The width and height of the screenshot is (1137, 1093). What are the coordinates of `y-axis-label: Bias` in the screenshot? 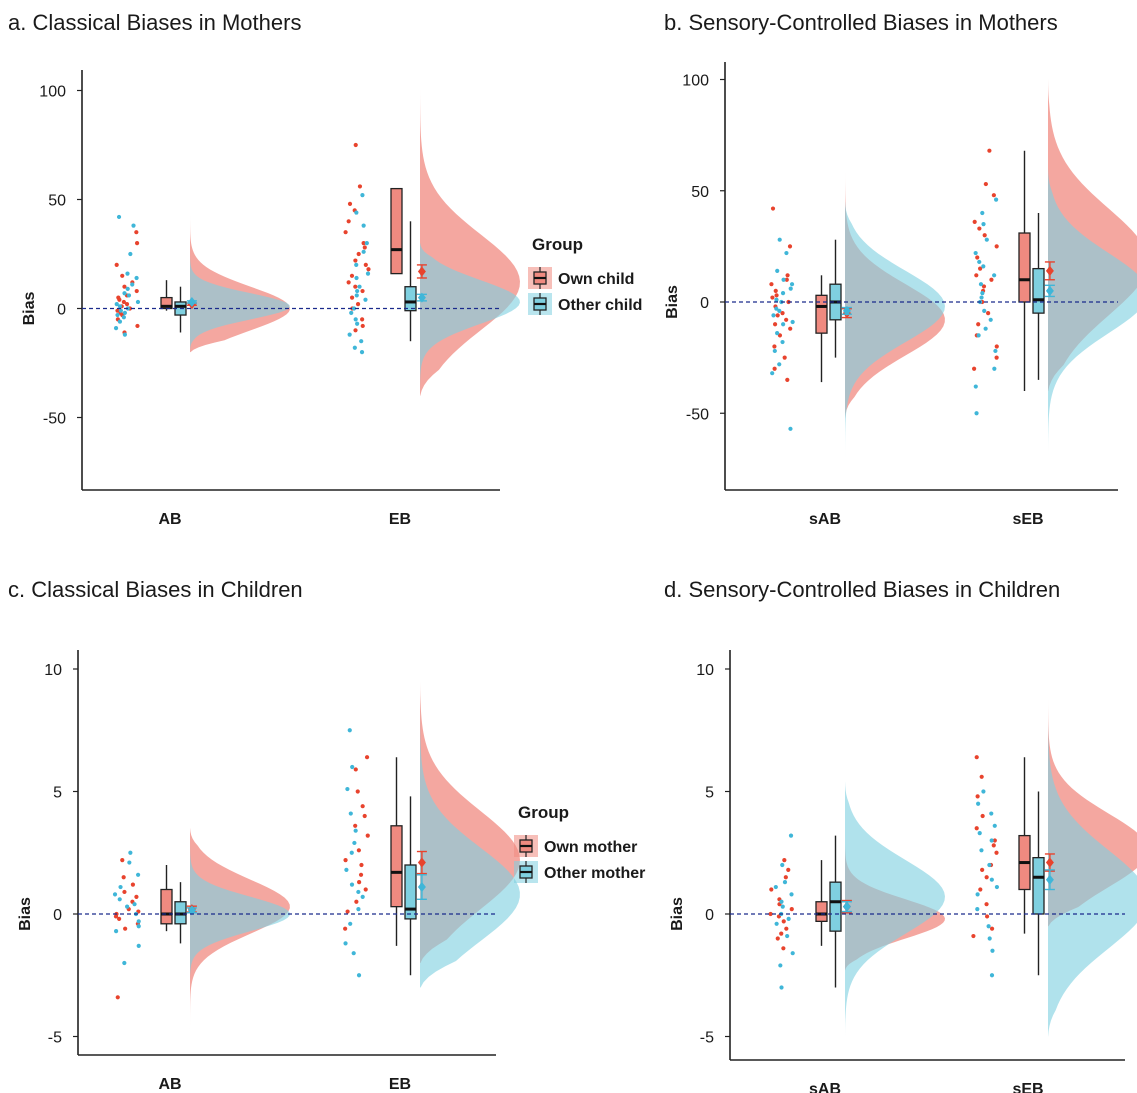 It's located at (672, 302).